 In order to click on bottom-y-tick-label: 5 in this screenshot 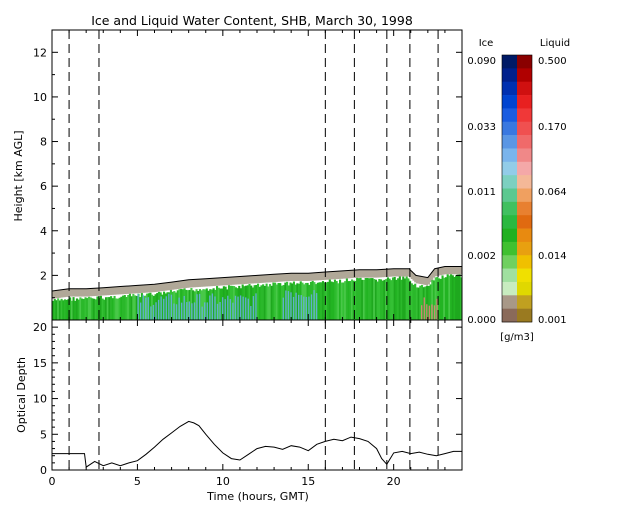, I will do `click(43, 434)`.